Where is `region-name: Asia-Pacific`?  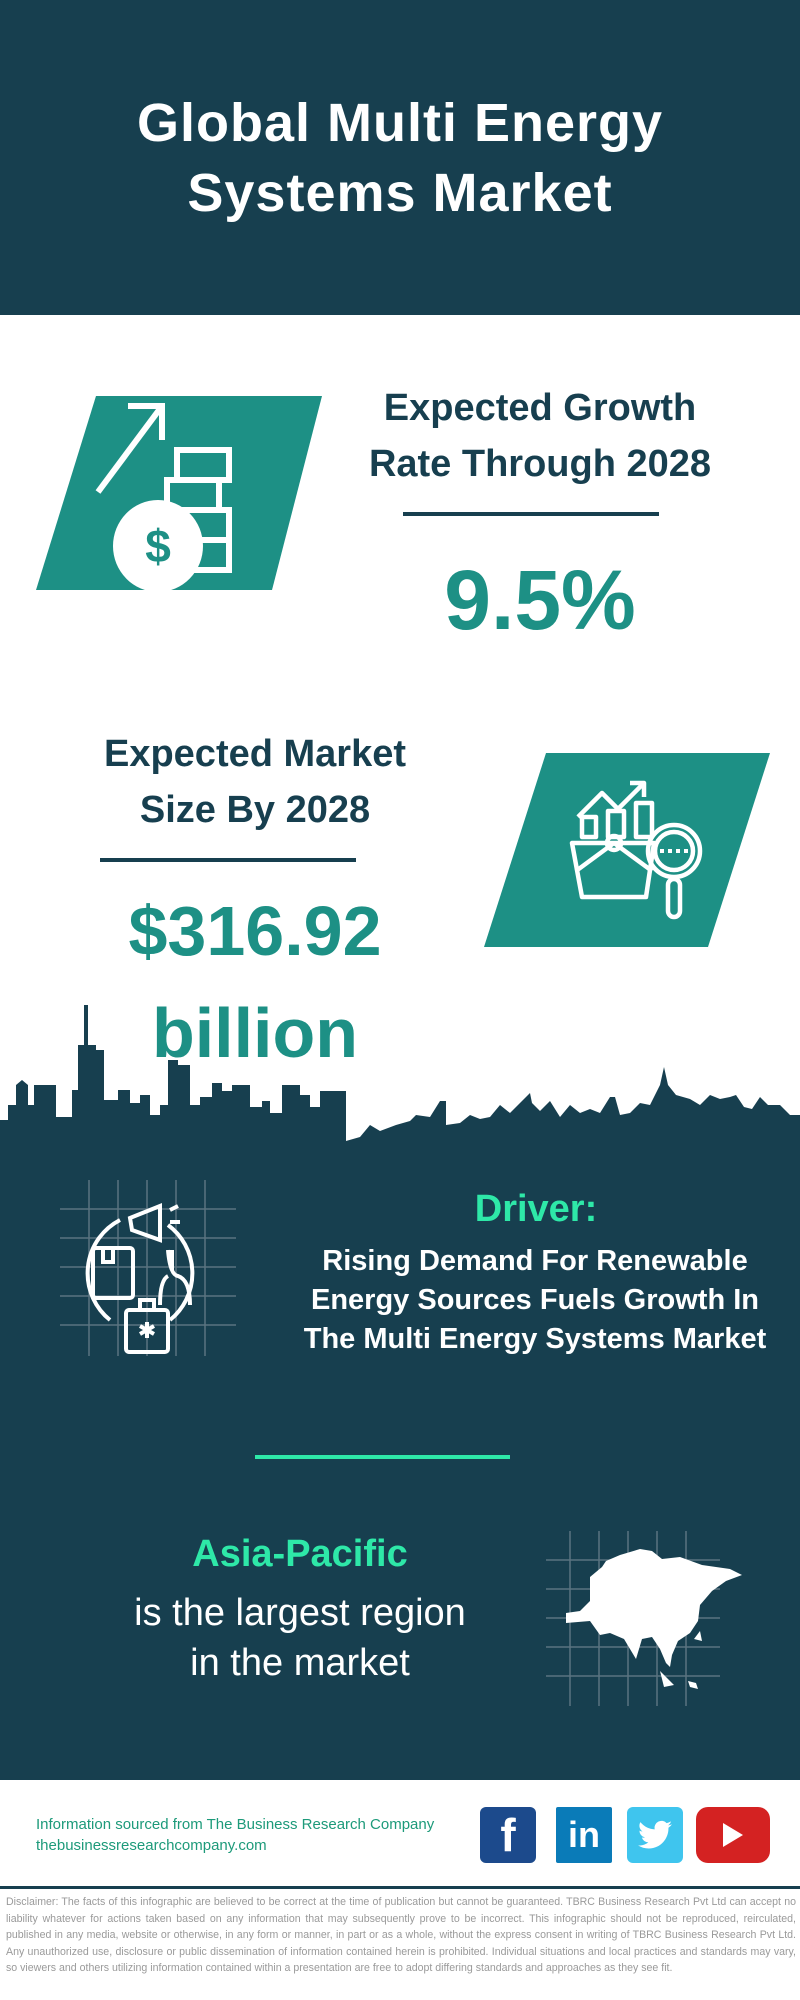
region-name: Asia-Pacific is located at coordinates (300, 1554).